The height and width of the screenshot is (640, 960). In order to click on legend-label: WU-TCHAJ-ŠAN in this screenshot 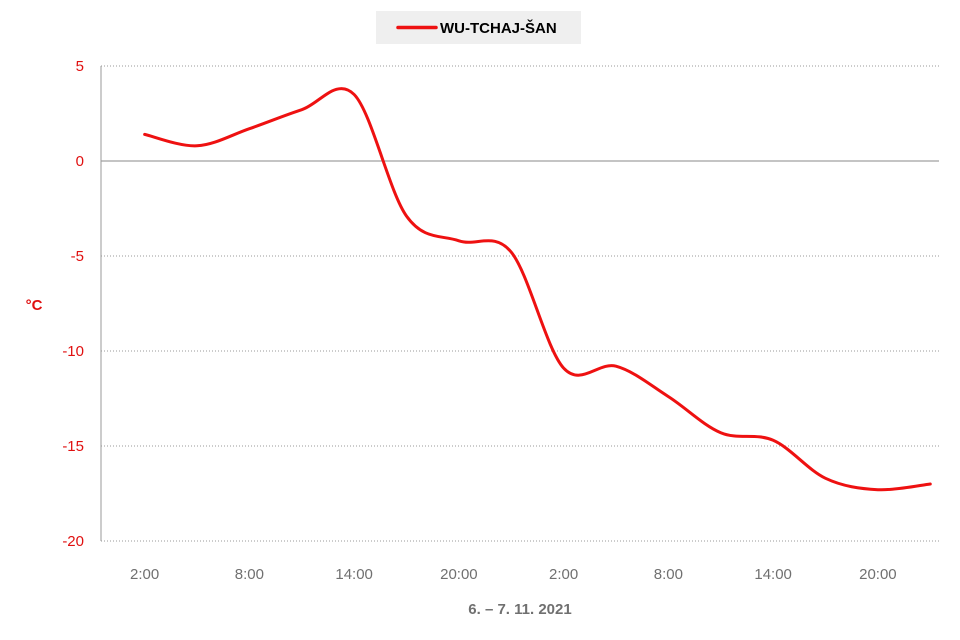, I will do `click(498, 28)`.